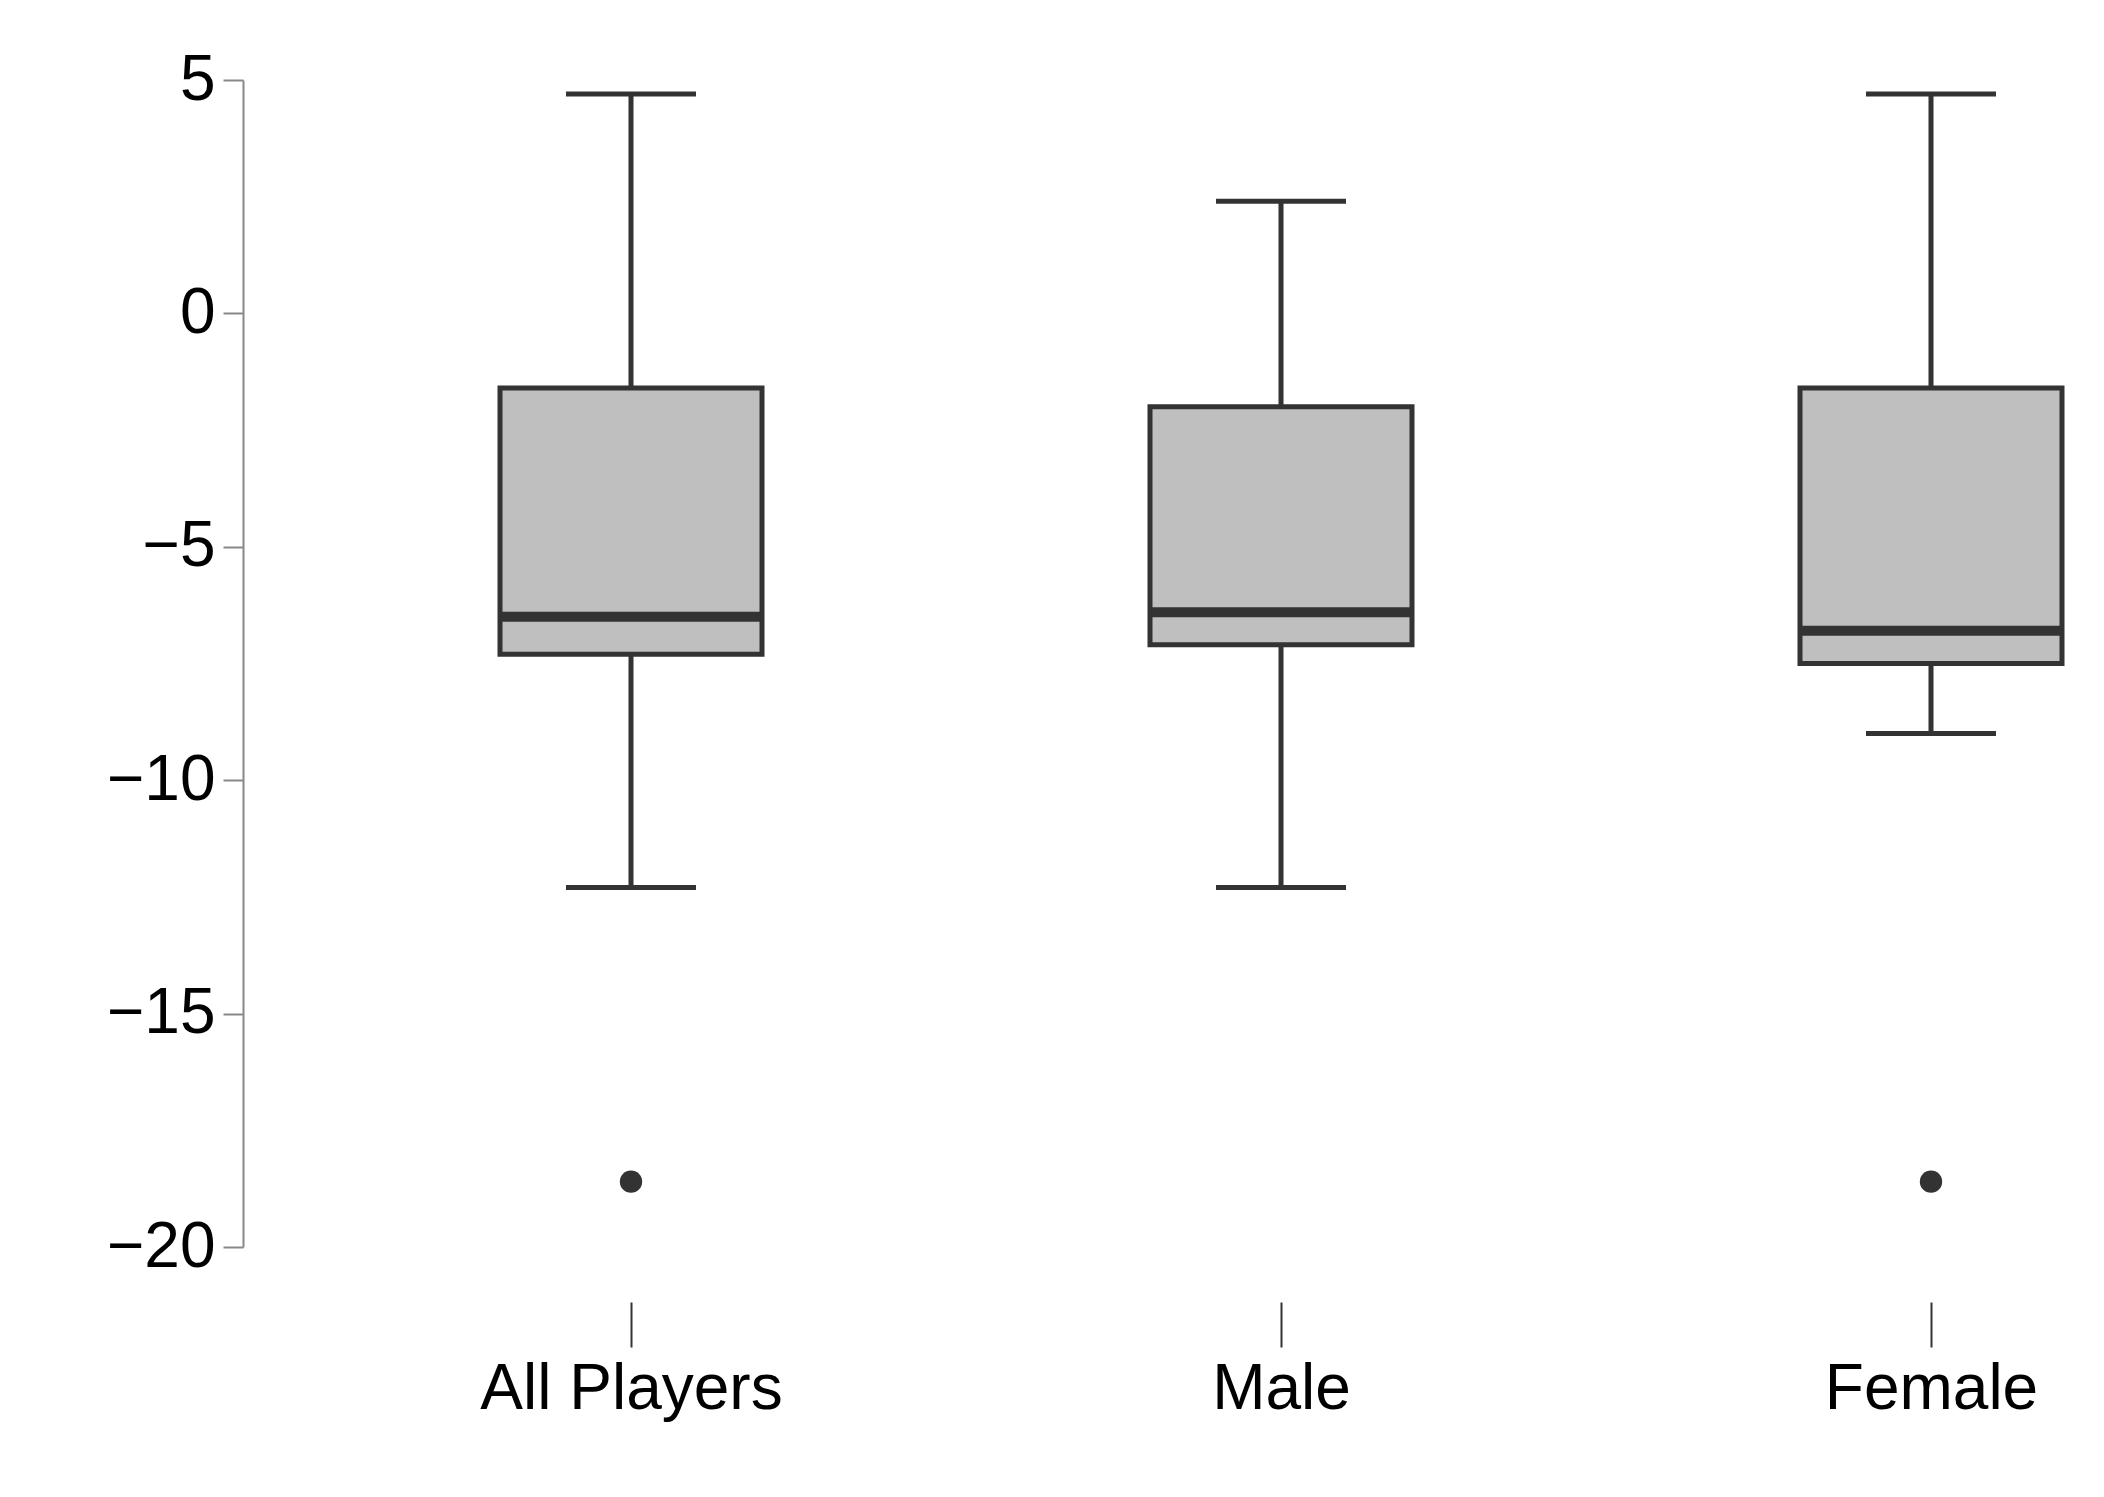  Describe the element at coordinates (161, 1244) in the screenshot. I see `y-tick-label: −20` at that location.